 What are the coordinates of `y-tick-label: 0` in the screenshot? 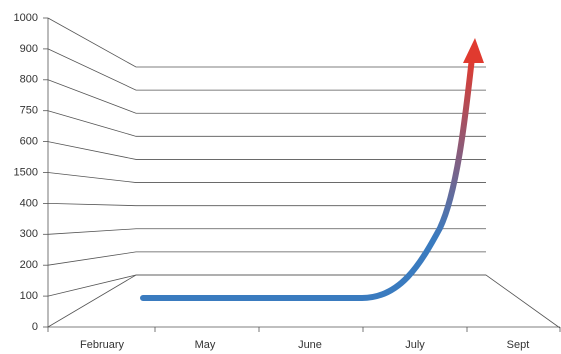 It's located at (35, 327).